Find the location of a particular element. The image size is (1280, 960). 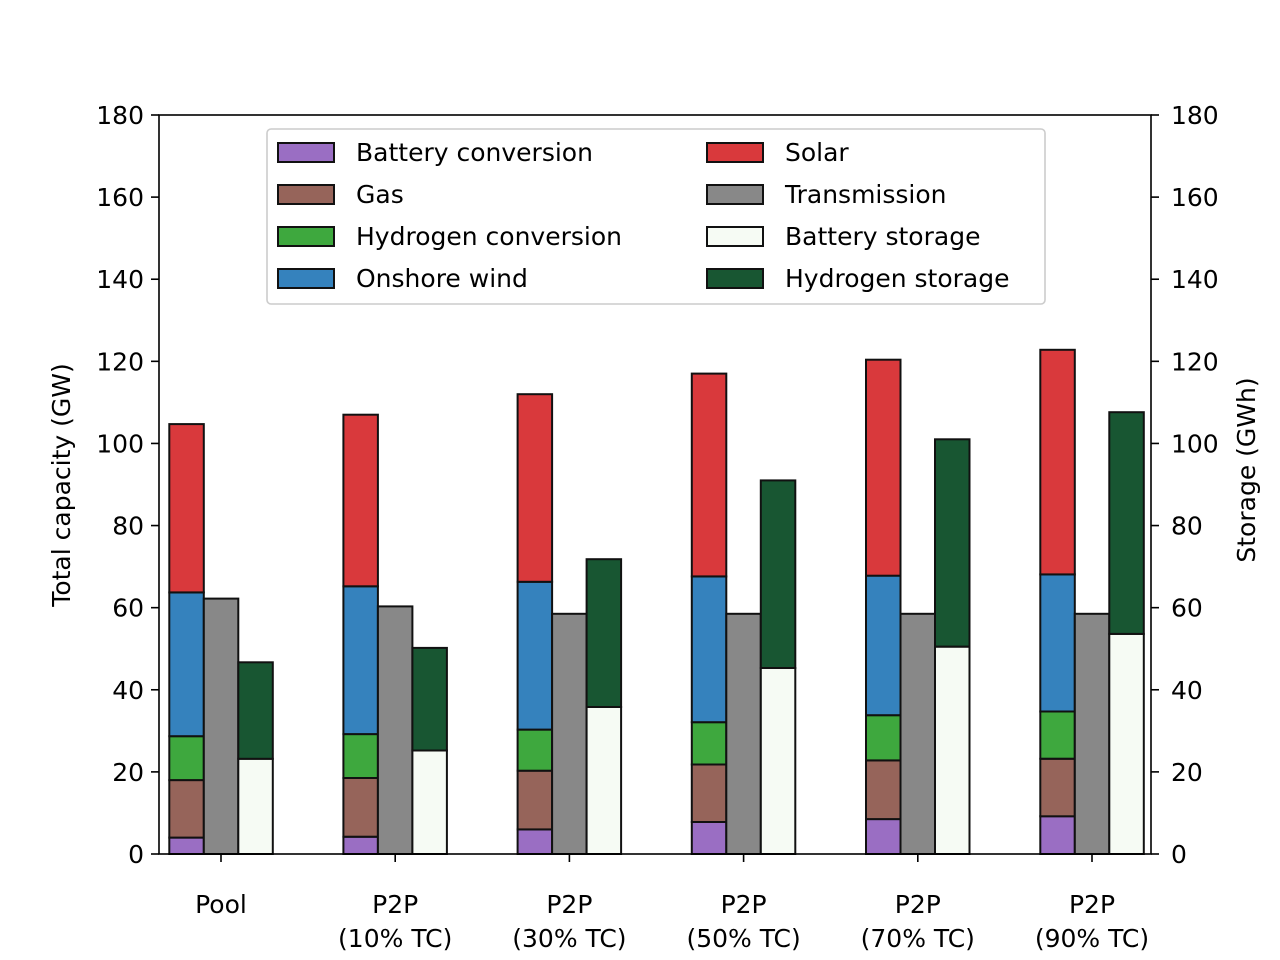

left-y-axis: 0 20 40 60 80 100 120 140 160 180 is located at coordinates (127, 485).